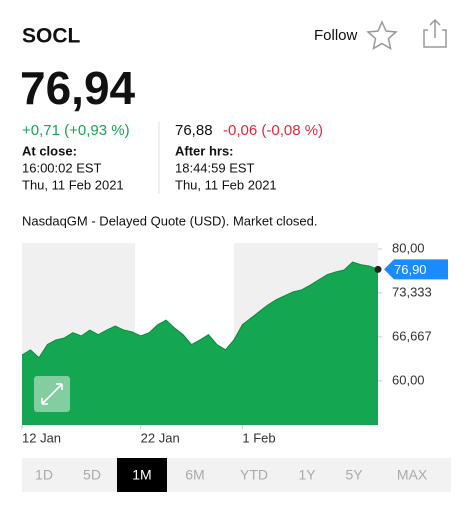 The image size is (473, 513). What do you see at coordinates (73, 184) in the screenshot?
I see `close-date: Thu, 11 Feb 2021` at bounding box center [73, 184].